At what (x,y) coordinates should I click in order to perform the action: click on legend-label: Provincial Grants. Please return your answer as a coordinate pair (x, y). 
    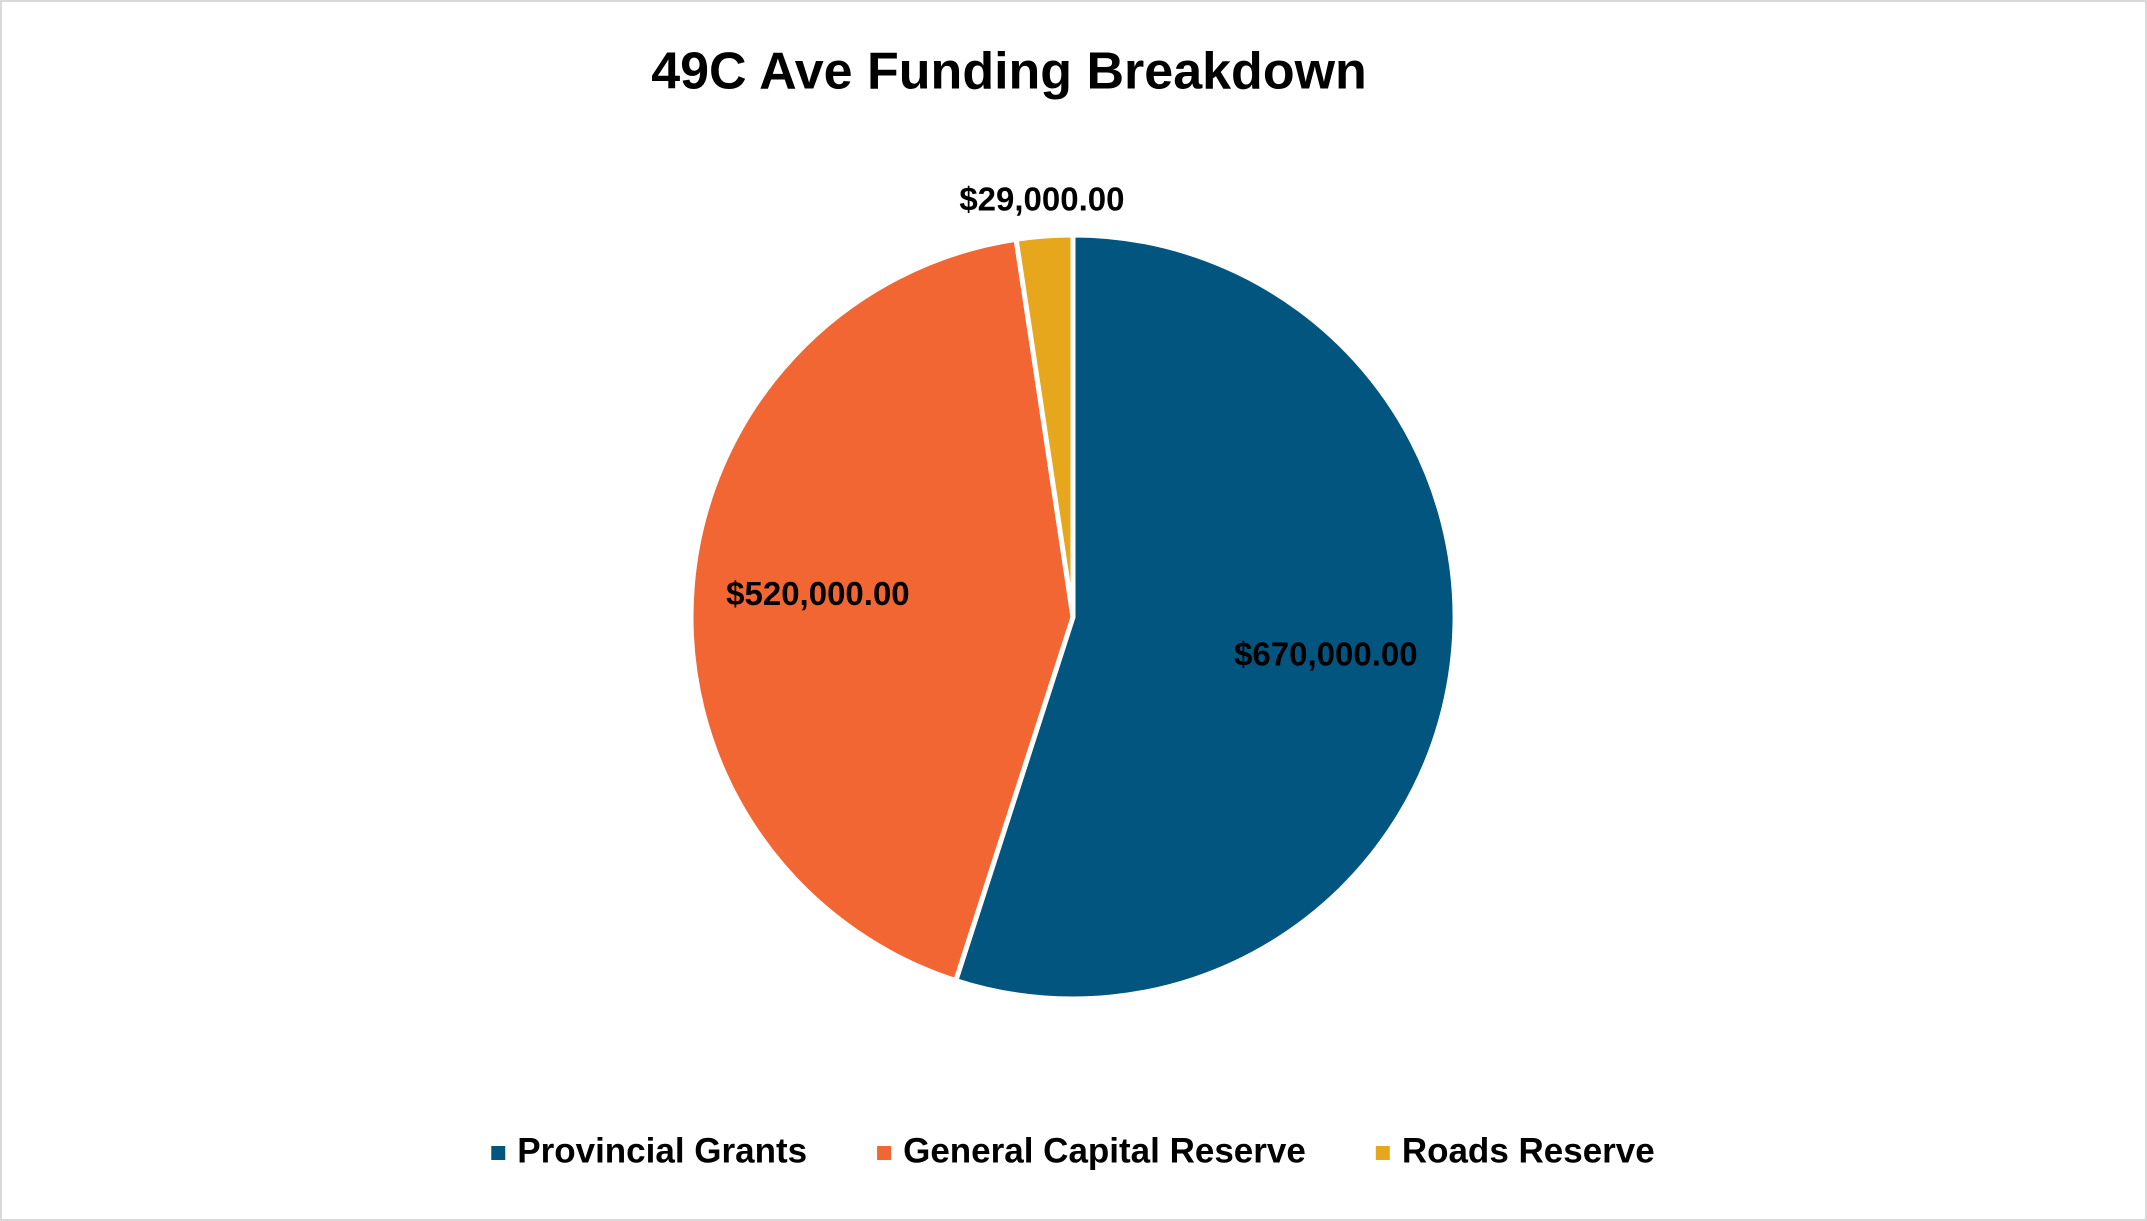
    Looking at the image, I should click on (662, 1150).